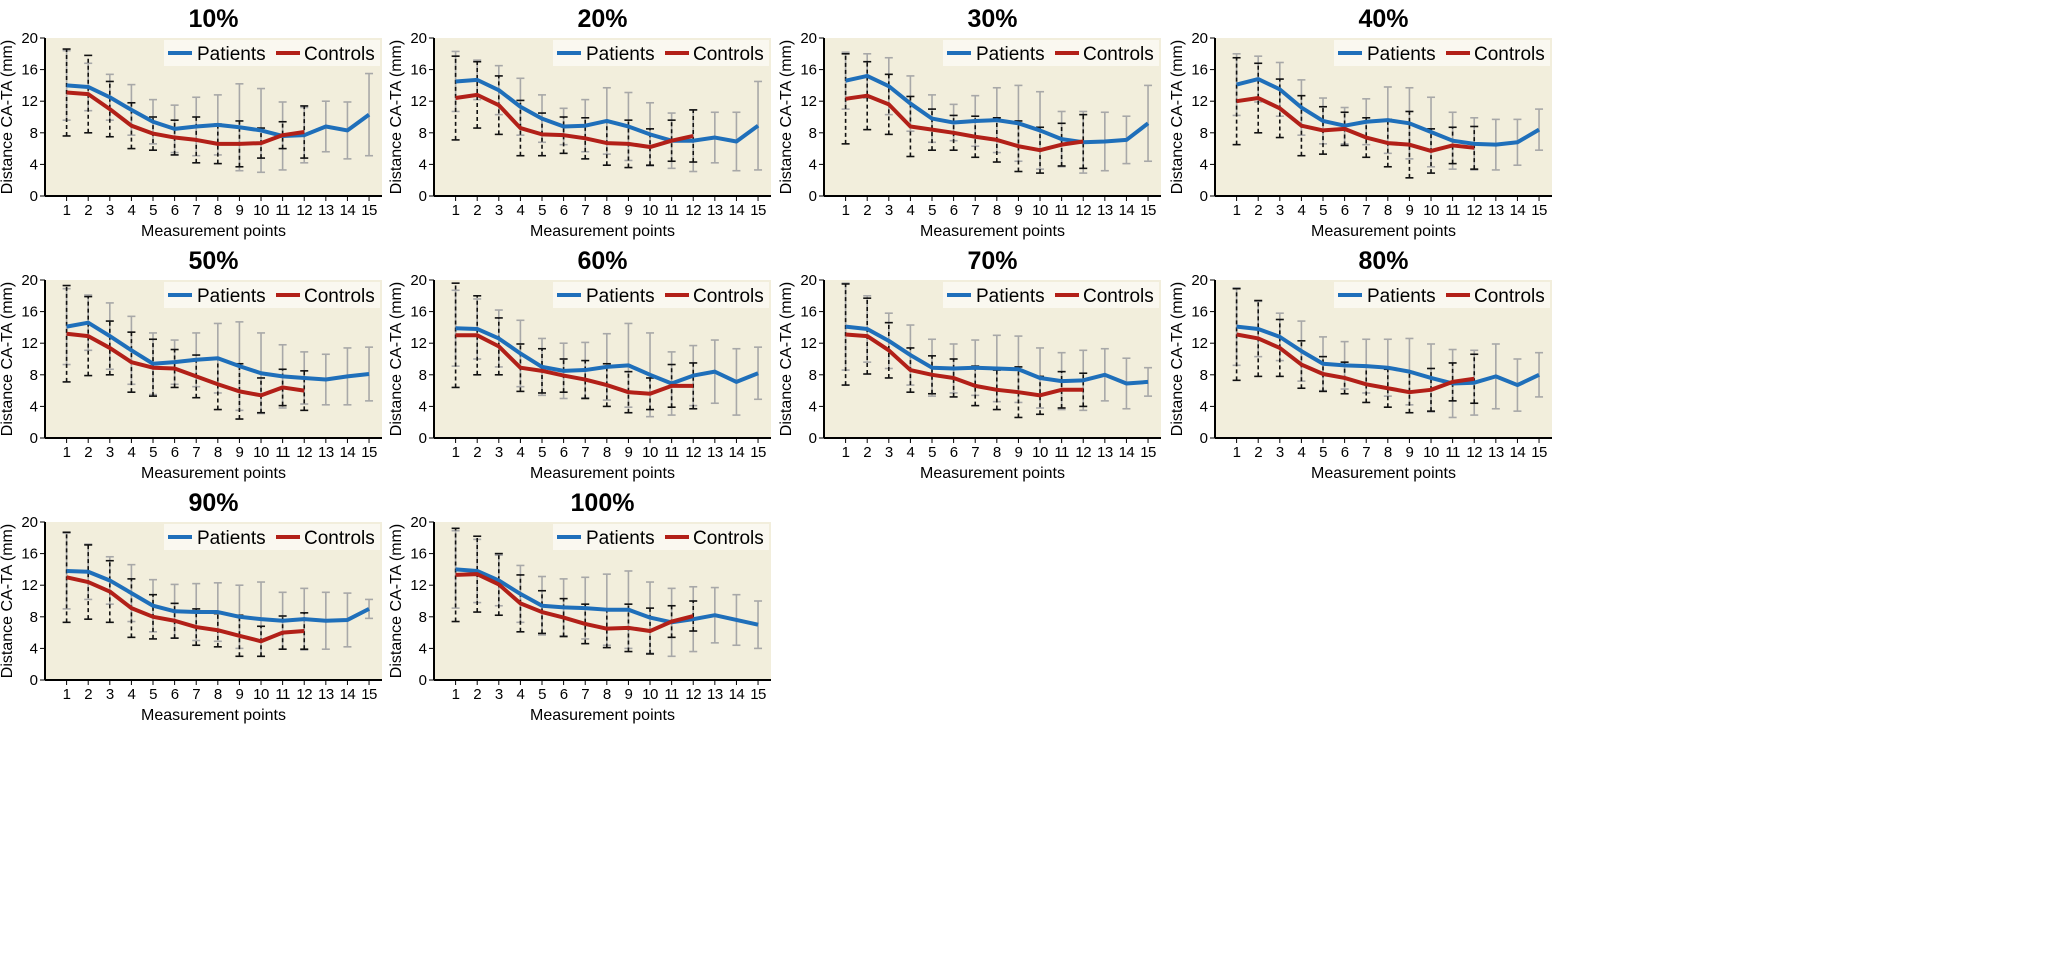 The width and height of the screenshot is (2067, 957). Describe the element at coordinates (213, 261) in the screenshot. I see `chart-title: 50%` at that location.